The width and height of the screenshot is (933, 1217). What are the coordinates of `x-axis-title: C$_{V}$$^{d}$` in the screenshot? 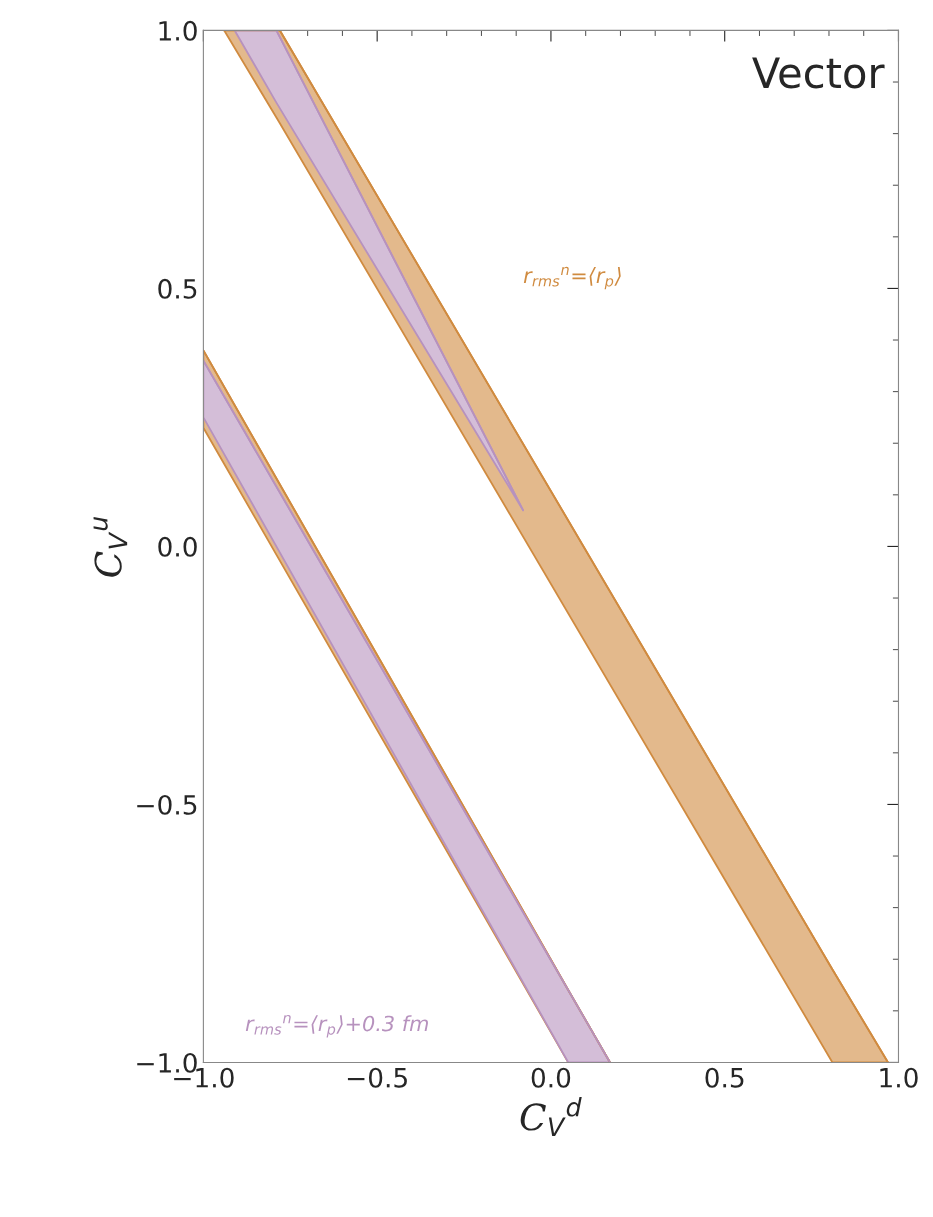 It's located at (551, 1116).